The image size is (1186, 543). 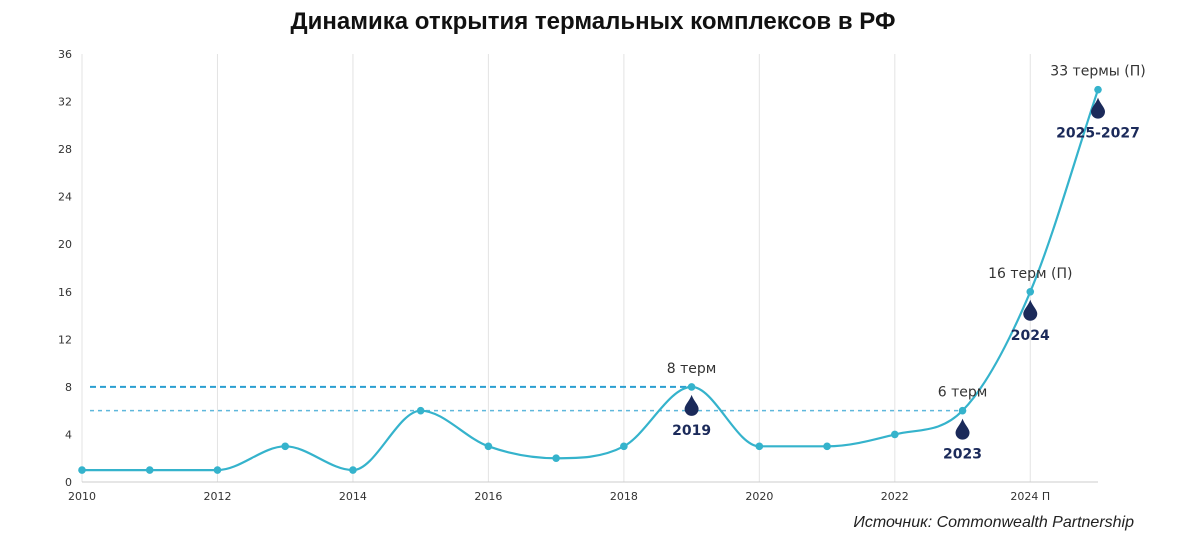 I want to click on y-tick-label: 8, so click(x=68, y=387).